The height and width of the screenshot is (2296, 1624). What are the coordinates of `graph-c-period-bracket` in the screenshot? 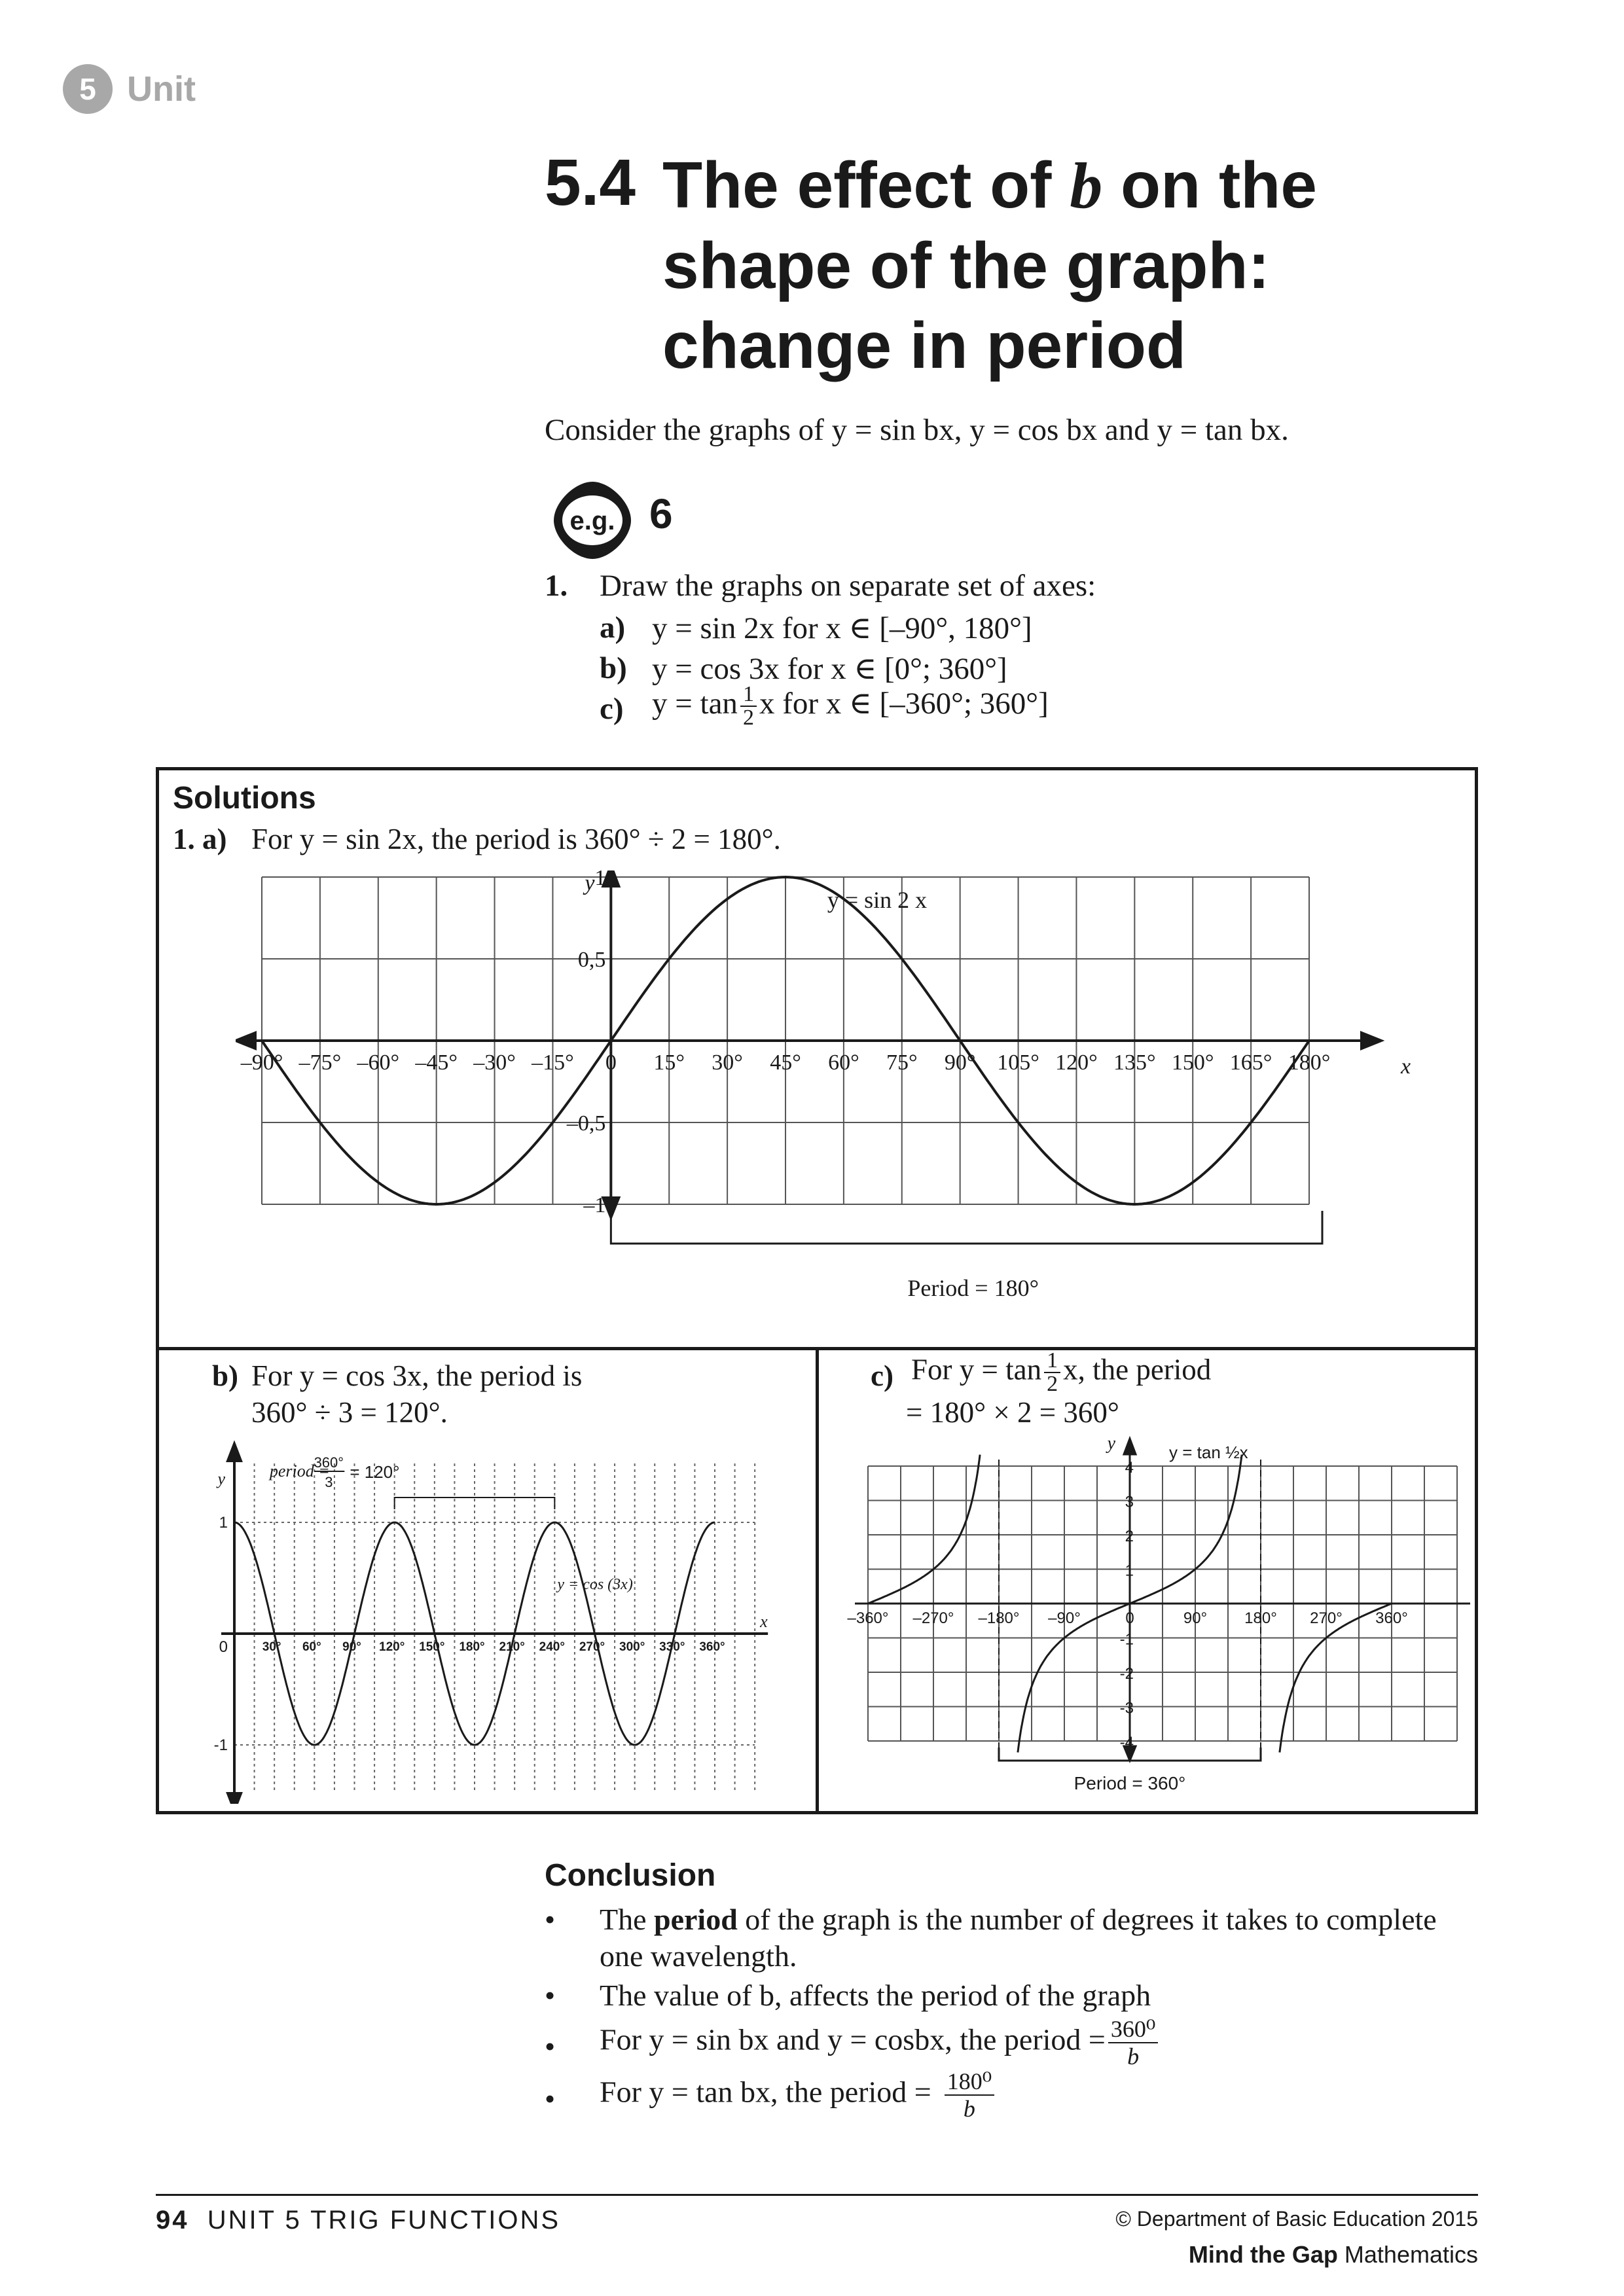 It's located at (1130, 1755).